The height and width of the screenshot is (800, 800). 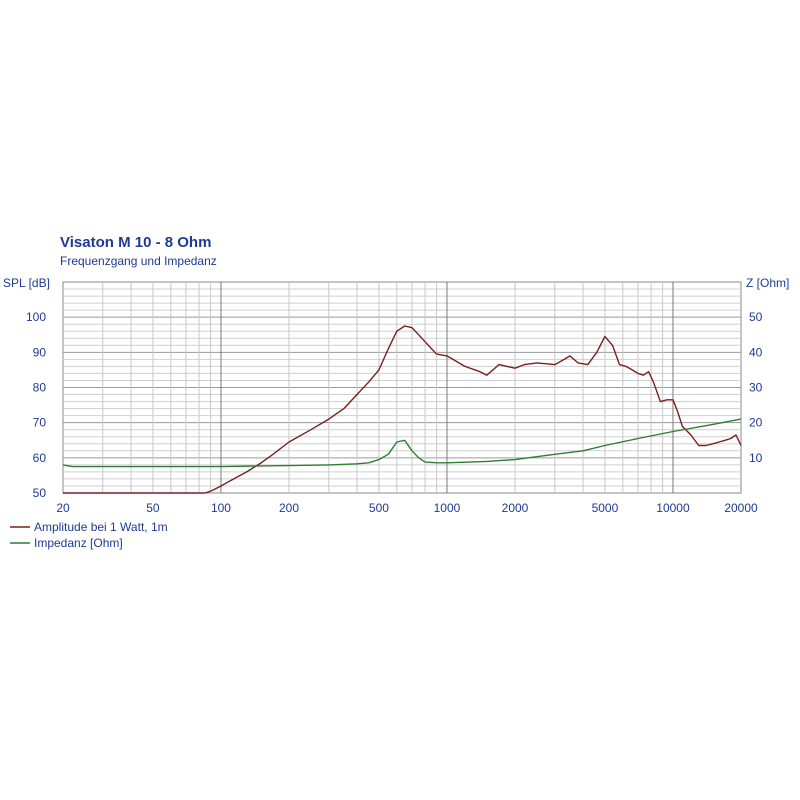 I want to click on y-left-tick-label: 50, so click(x=40, y=493).